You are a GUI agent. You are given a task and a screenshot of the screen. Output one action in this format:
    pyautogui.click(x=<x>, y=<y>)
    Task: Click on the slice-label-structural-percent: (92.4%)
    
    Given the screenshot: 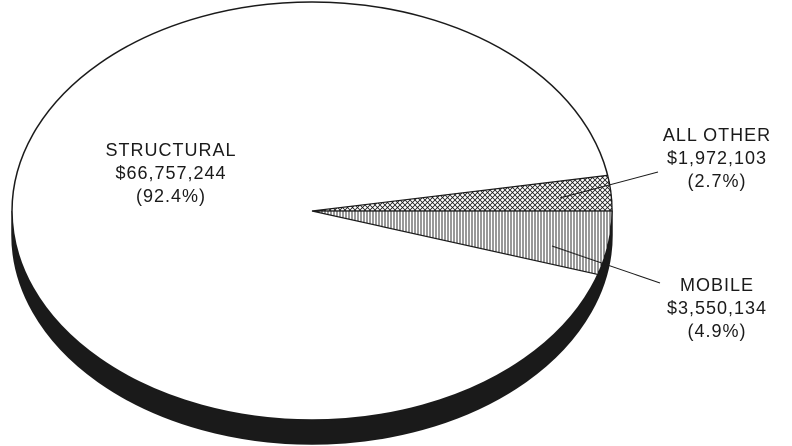 What is the action you would take?
    pyautogui.click(x=171, y=196)
    